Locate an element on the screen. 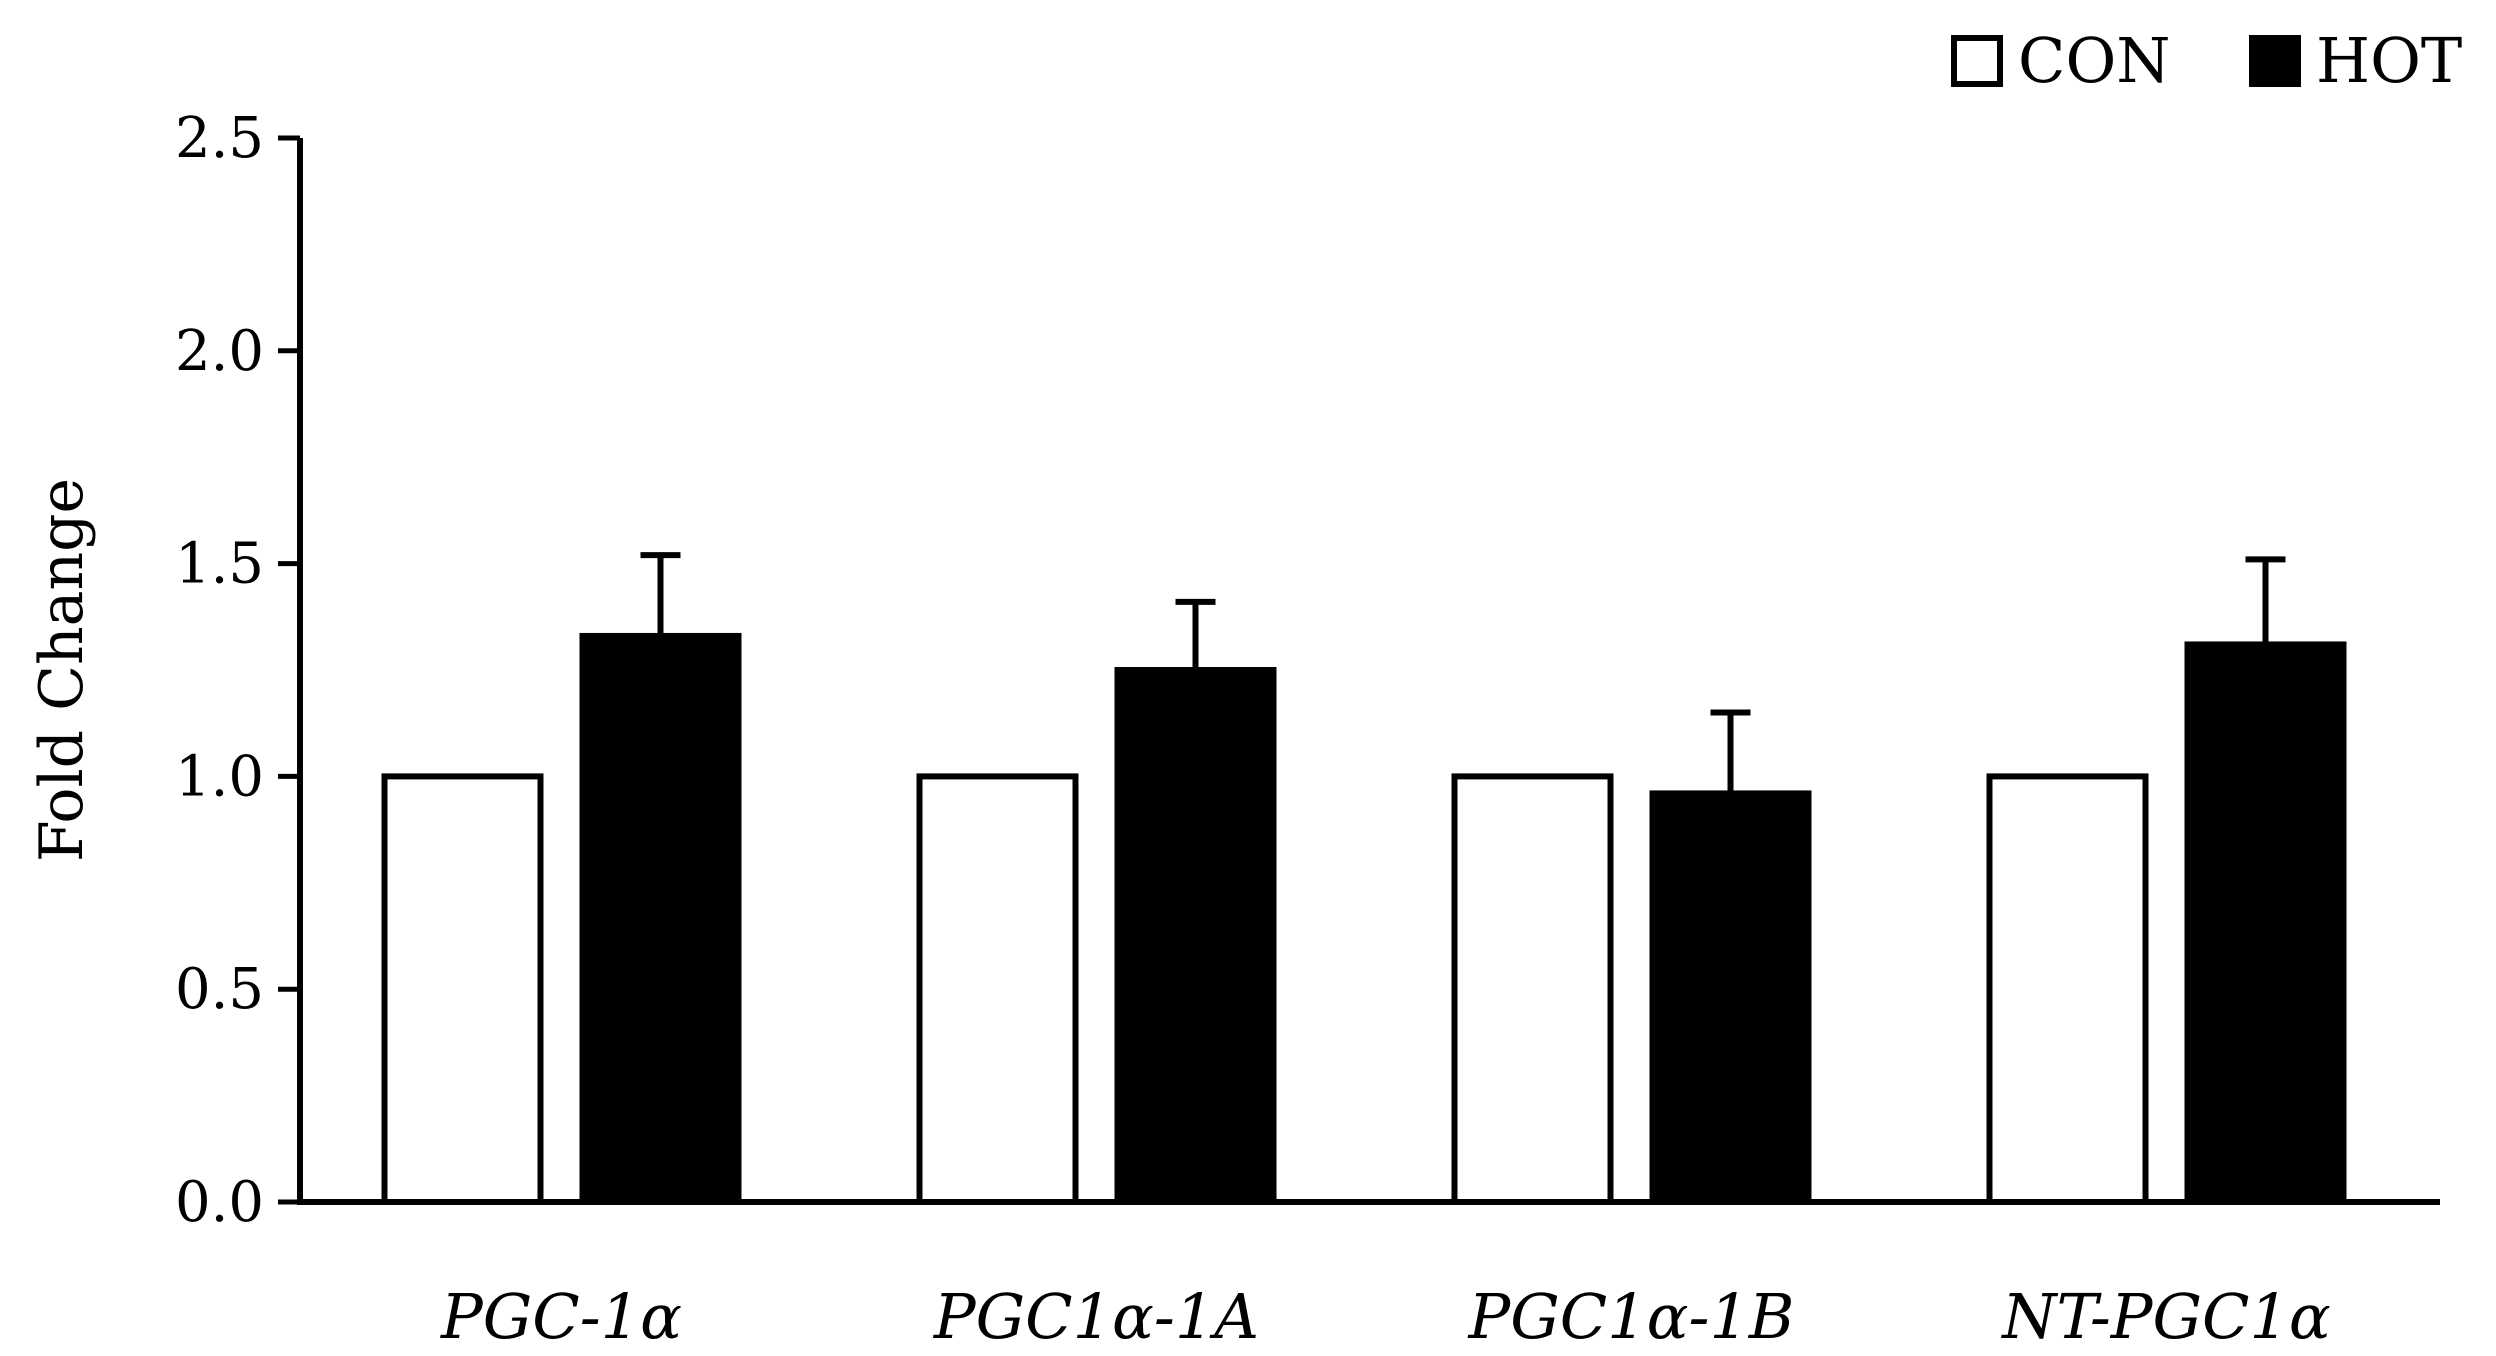 The width and height of the screenshot is (2496, 1356). legend-label-con: CON is located at coordinates (2094, 60).